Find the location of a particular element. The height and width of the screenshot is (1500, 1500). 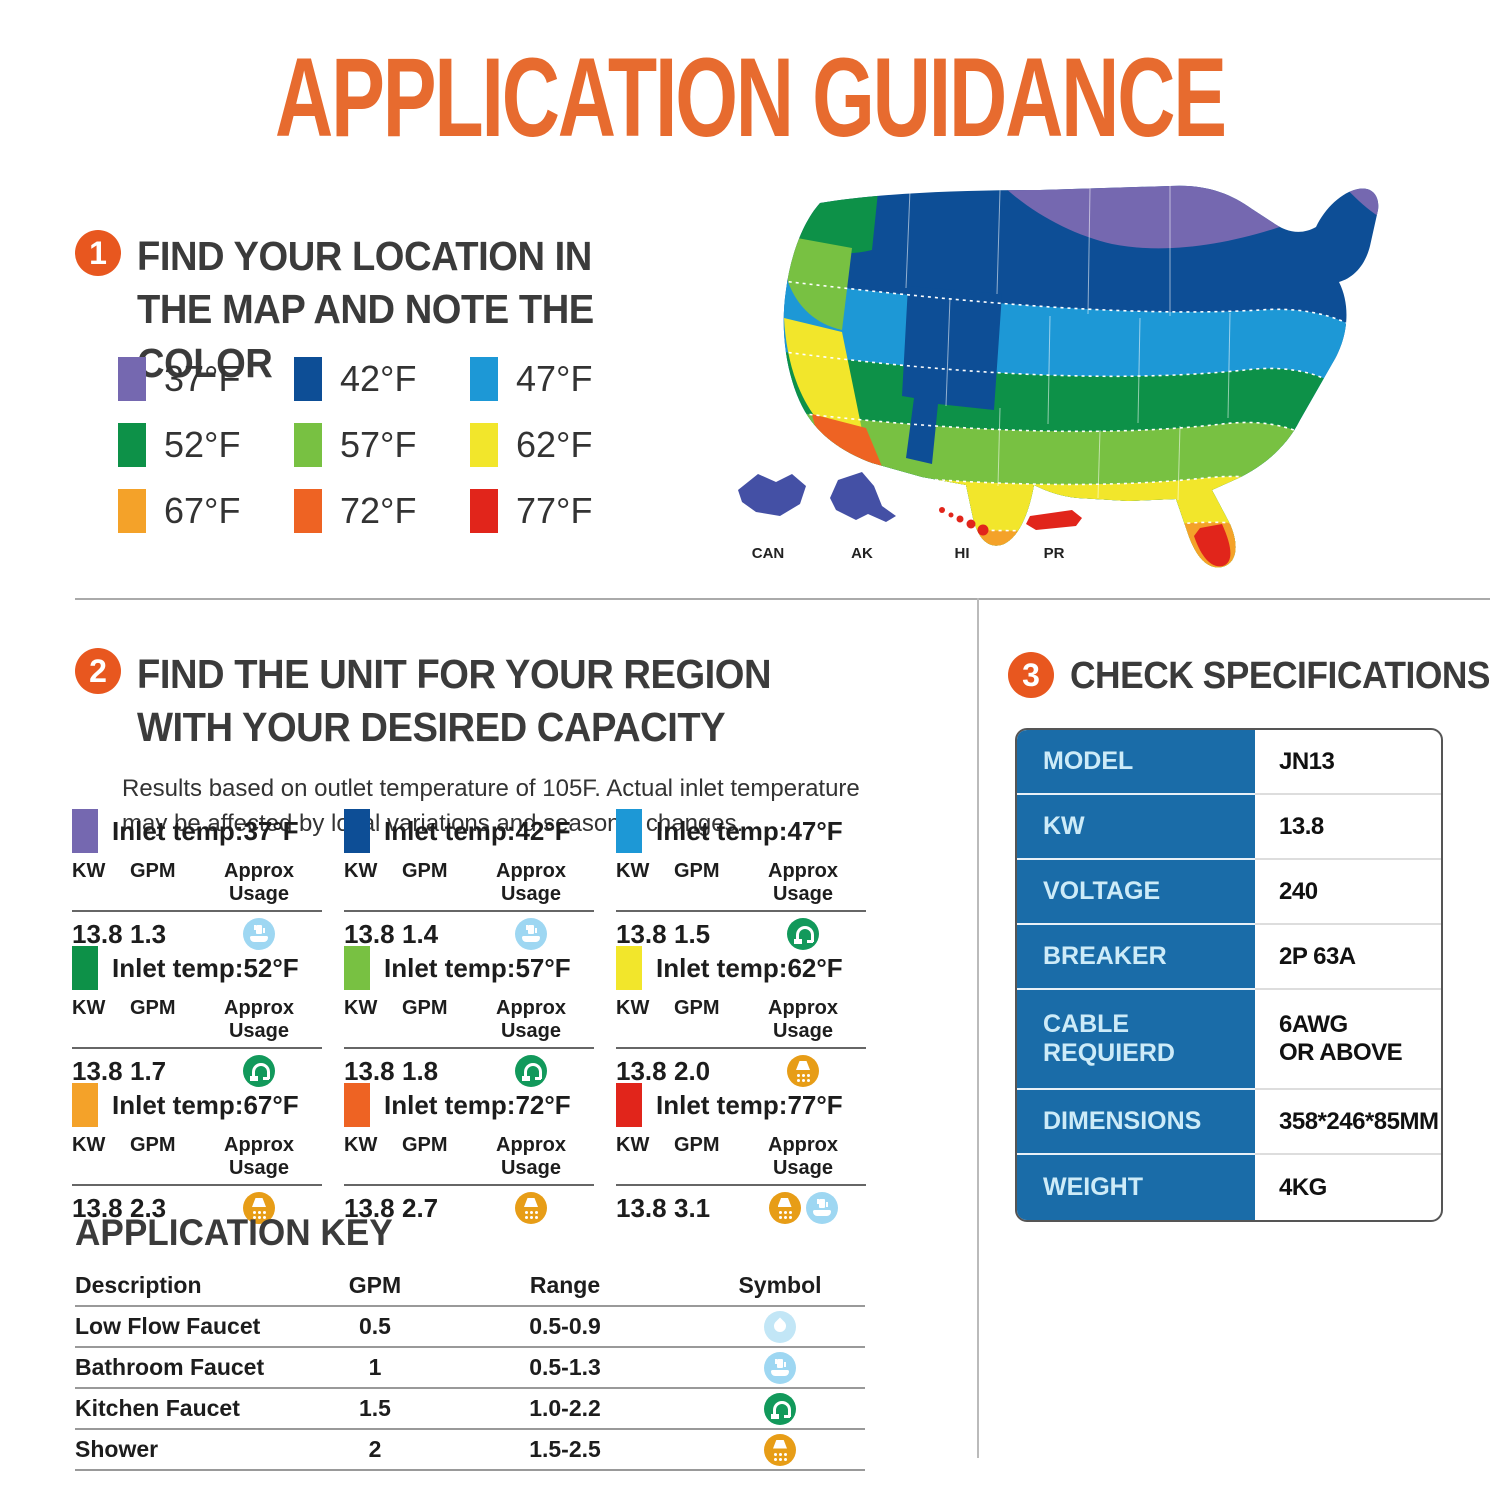

legend-label: 52°F is located at coordinates (202, 444).